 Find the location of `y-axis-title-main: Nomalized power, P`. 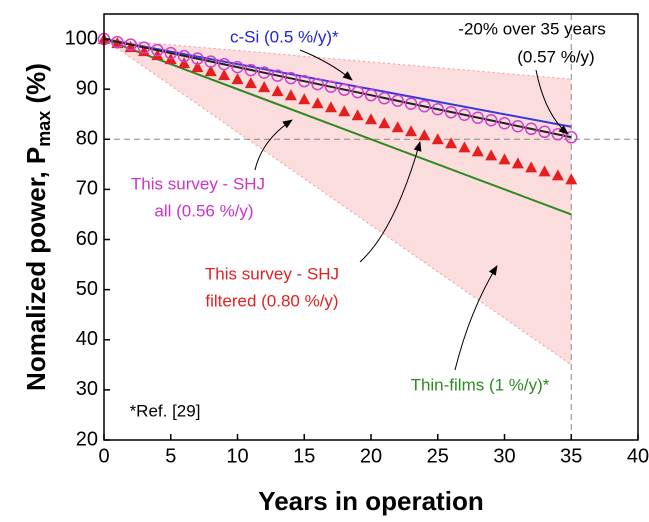

y-axis-title-main: Nomalized power, P is located at coordinates (36, 269).